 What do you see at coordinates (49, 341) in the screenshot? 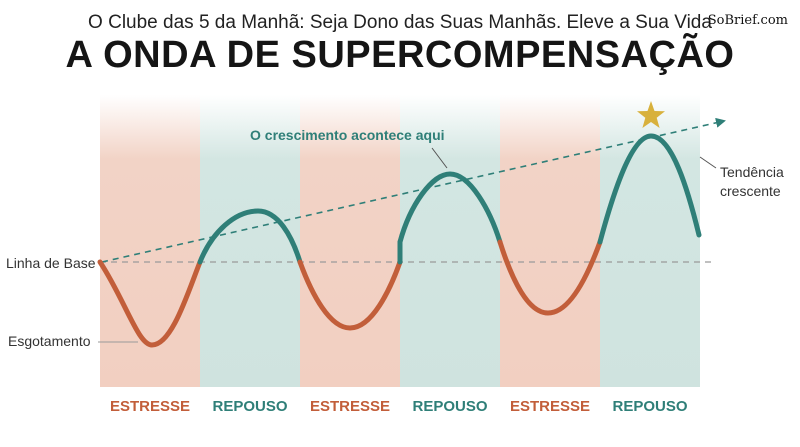
I see `depletion-label: Esgotamento` at bounding box center [49, 341].